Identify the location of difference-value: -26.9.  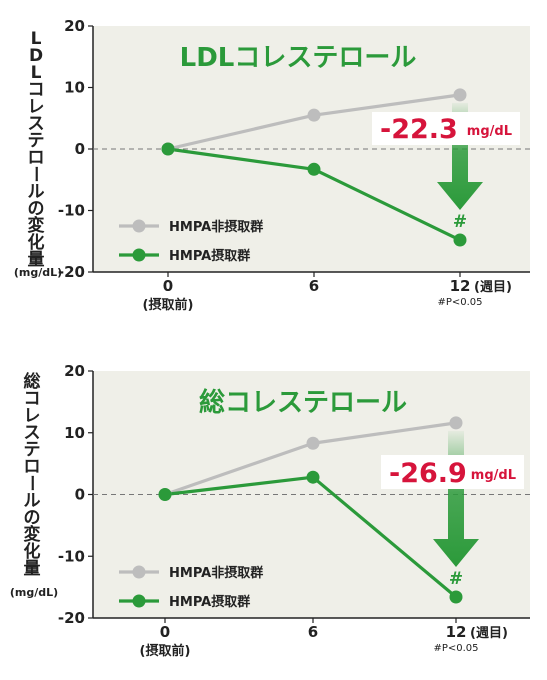
(428, 473).